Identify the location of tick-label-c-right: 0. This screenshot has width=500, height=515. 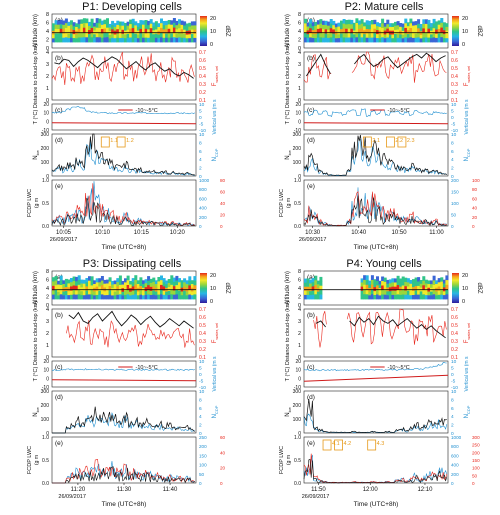
(200, 375).